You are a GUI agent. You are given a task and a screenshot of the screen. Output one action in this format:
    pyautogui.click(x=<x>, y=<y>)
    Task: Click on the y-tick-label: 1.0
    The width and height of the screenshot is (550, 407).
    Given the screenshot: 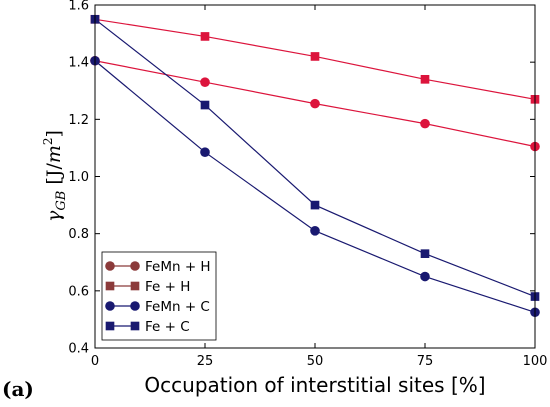 What is the action you would take?
    pyautogui.click(x=78, y=177)
    